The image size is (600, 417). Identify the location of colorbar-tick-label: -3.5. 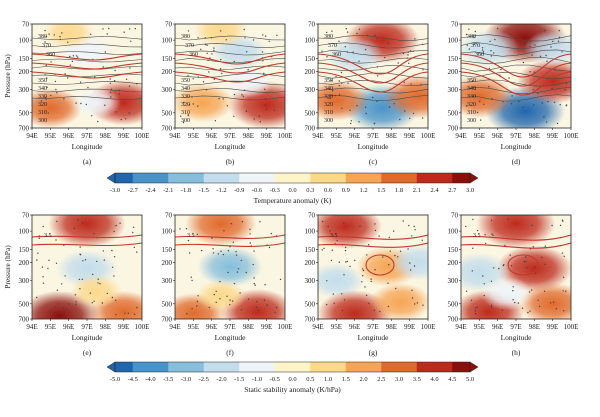
(168, 379).